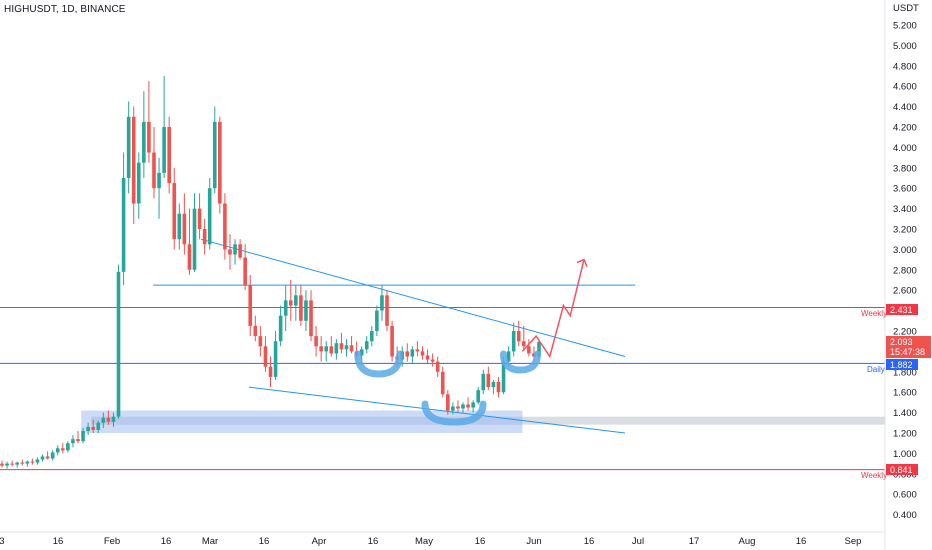  Describe the element at coordinates (907, 352) in the screenshot. I see `countdown-text: 15:47:38` at that location.